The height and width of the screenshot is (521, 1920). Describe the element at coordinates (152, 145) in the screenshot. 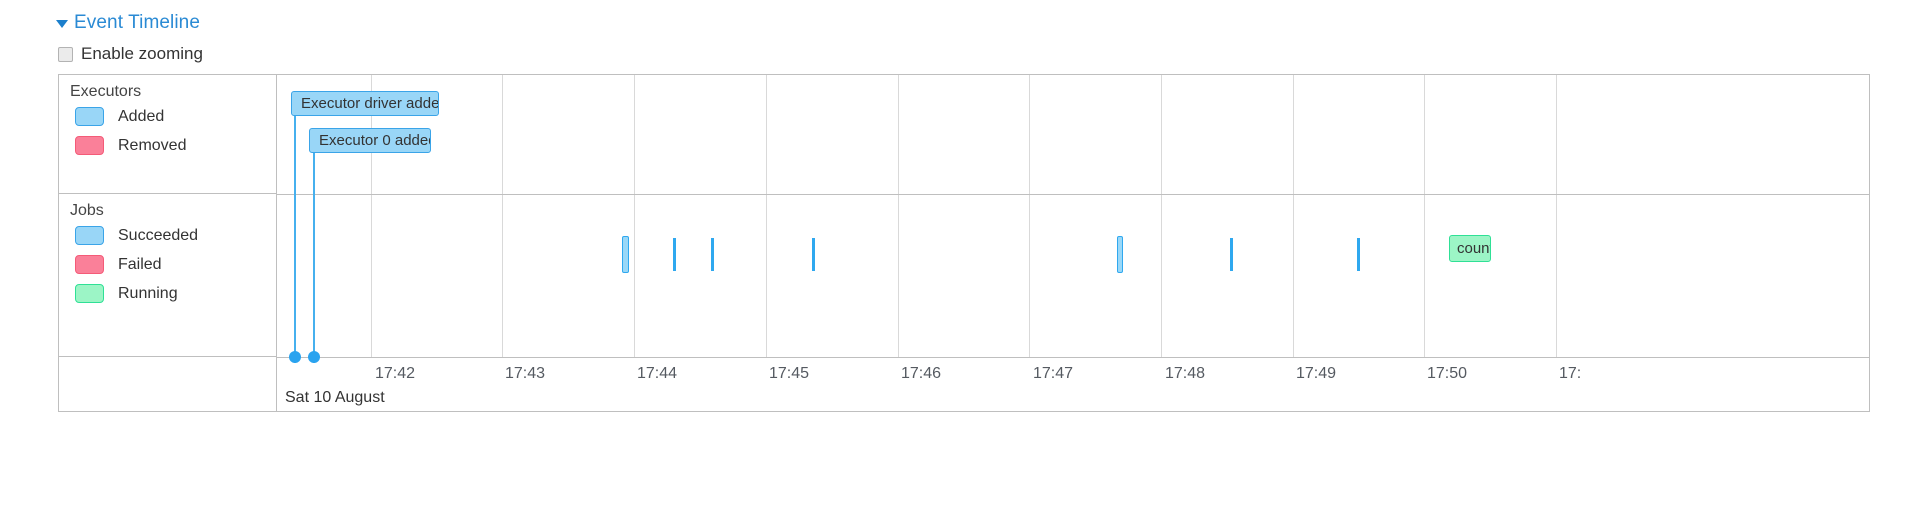

I see `legend-label-executor-removed: Removed` at that location.